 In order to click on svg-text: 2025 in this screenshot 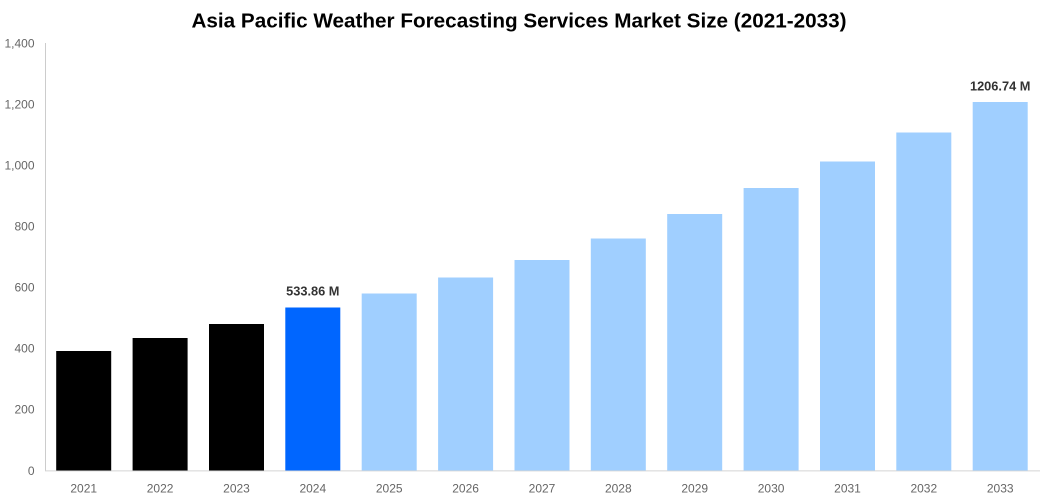, I will do `click(389, 488)`.